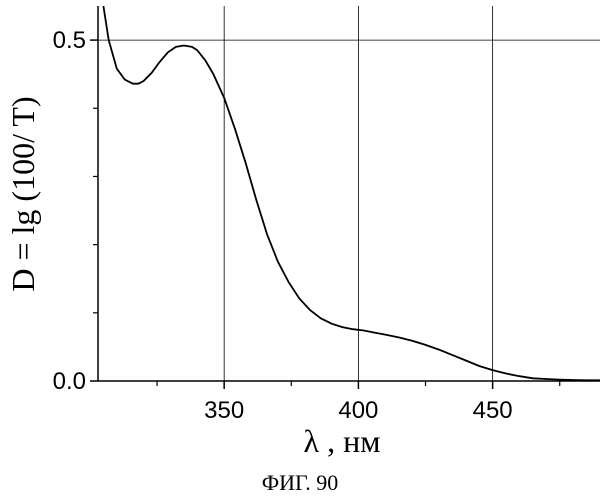 This screenshot has height=500, width=604. What do you see at coordinates (69, 381) in the screenshot?
I see `y-tick-label: 0.0` at bounding box center [69, 381].